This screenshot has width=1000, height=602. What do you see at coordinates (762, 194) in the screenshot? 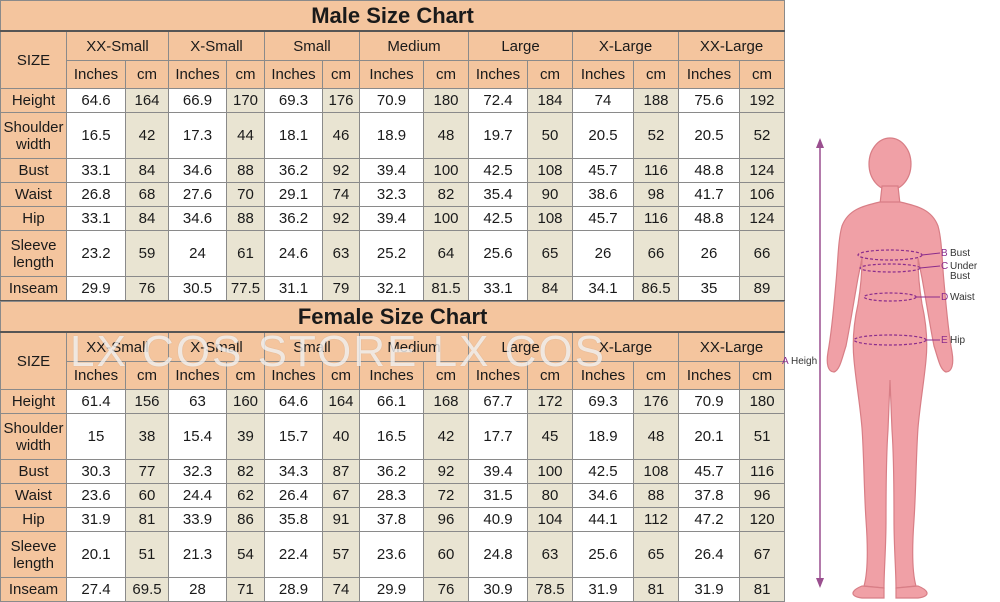
I see `value-cm-cell: 106` at bounding box center [762, 194].